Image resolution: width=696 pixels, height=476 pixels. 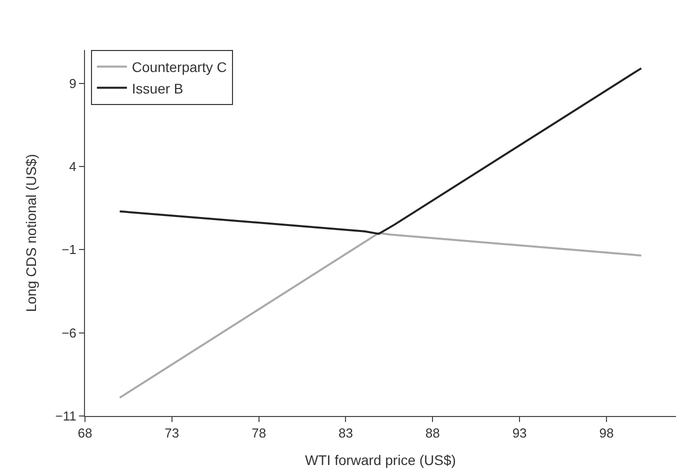 What do you see at coordinates (259, 433) in the screenshot?
I see `x-tick-label: 78` at bounding box center [259, 433].